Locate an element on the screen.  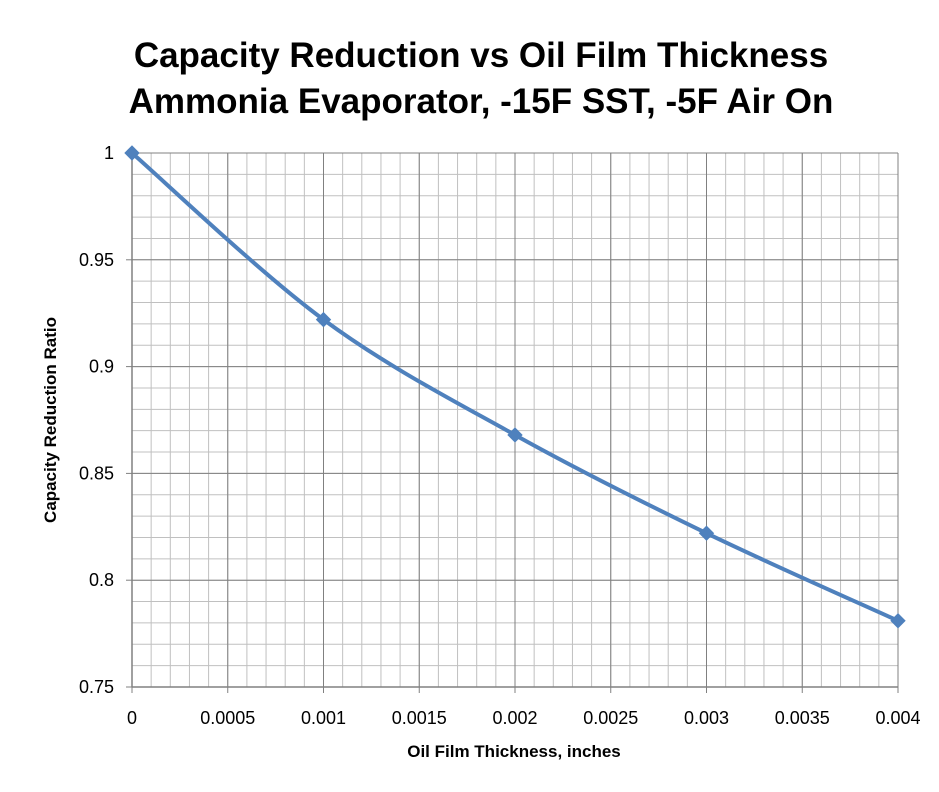
y-tick-label: 0.85 is located at coordinates (96, 473).